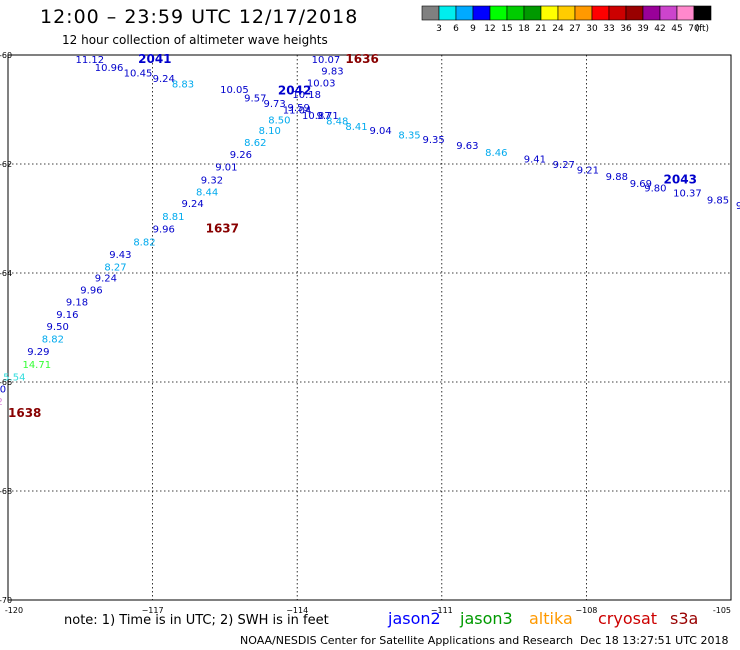 This screenshot has width=740, height=650. I want to click on swh-observation: 5.54, so click(14, 378).